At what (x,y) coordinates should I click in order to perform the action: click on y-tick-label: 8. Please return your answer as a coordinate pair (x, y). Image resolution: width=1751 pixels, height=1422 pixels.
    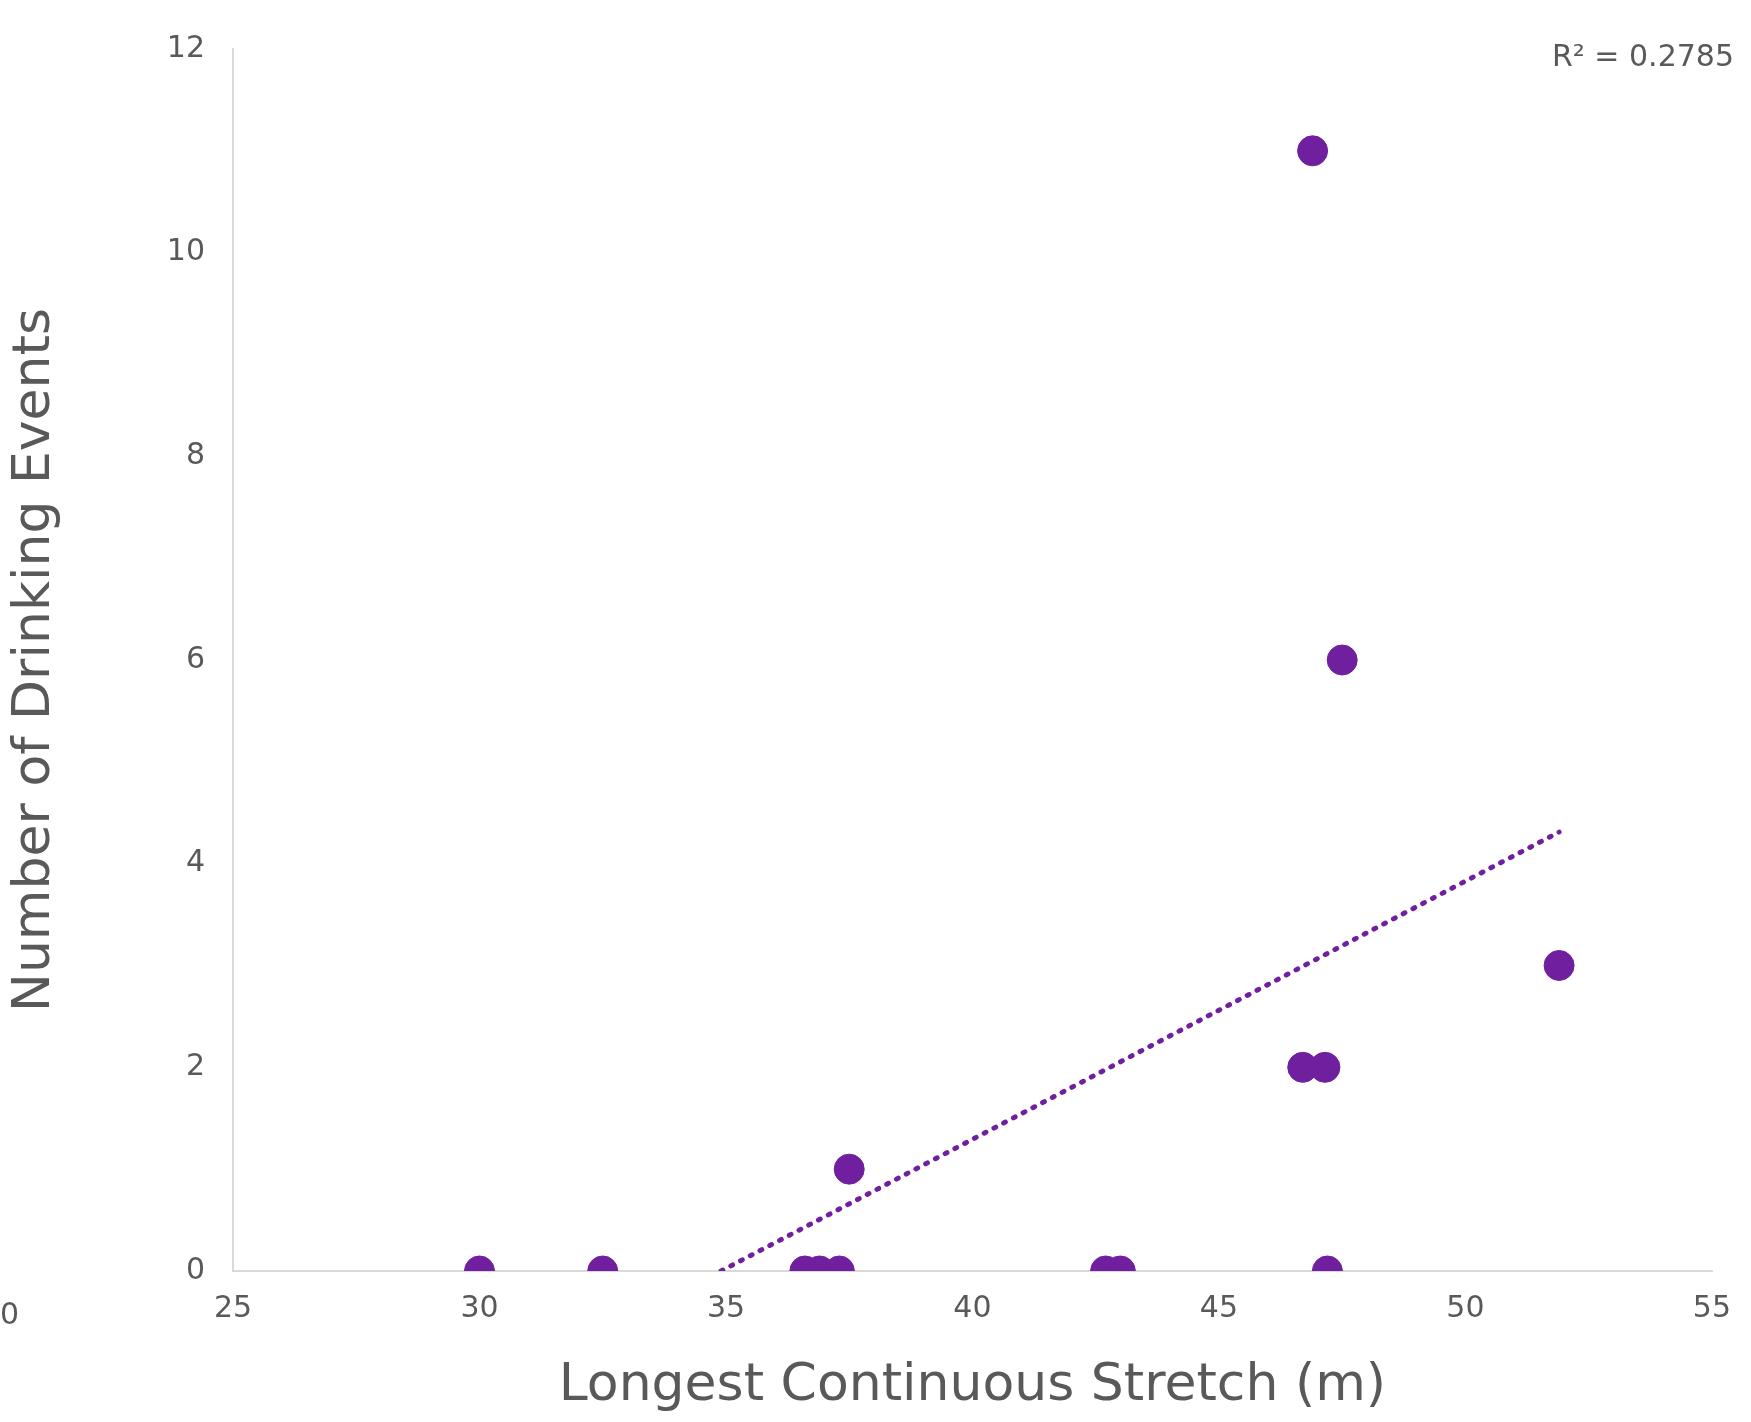
    Looking at the image, I should click on (195, 454).